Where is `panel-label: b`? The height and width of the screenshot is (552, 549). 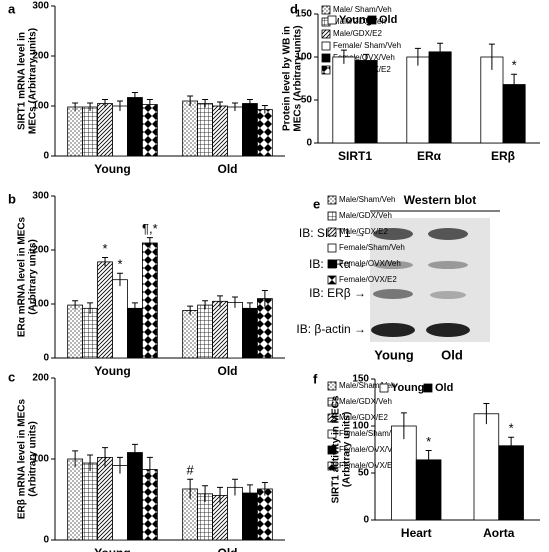
panel-label: b is located at coordinates (12, 198).